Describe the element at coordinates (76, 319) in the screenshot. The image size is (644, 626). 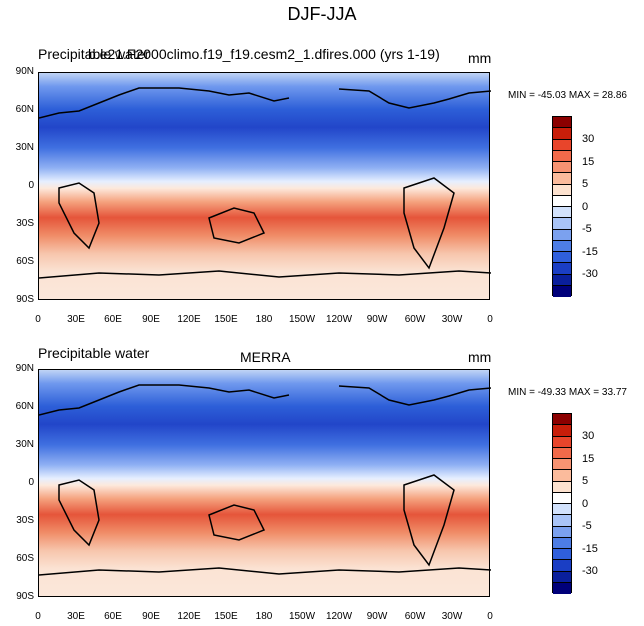
I see `panel-1-lon-tick: 30E` at that location.